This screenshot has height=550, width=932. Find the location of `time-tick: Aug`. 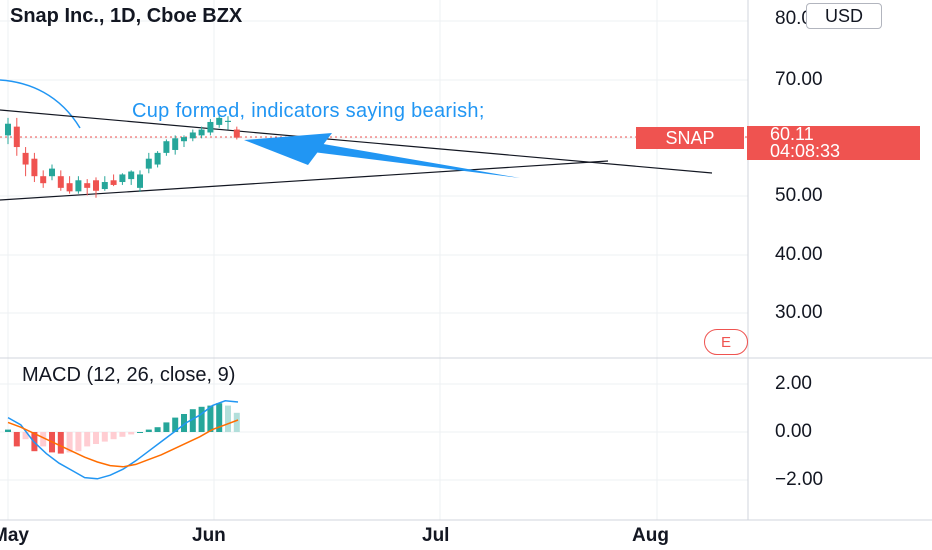

time-tick: Aug is located at coordinates (650, 535).